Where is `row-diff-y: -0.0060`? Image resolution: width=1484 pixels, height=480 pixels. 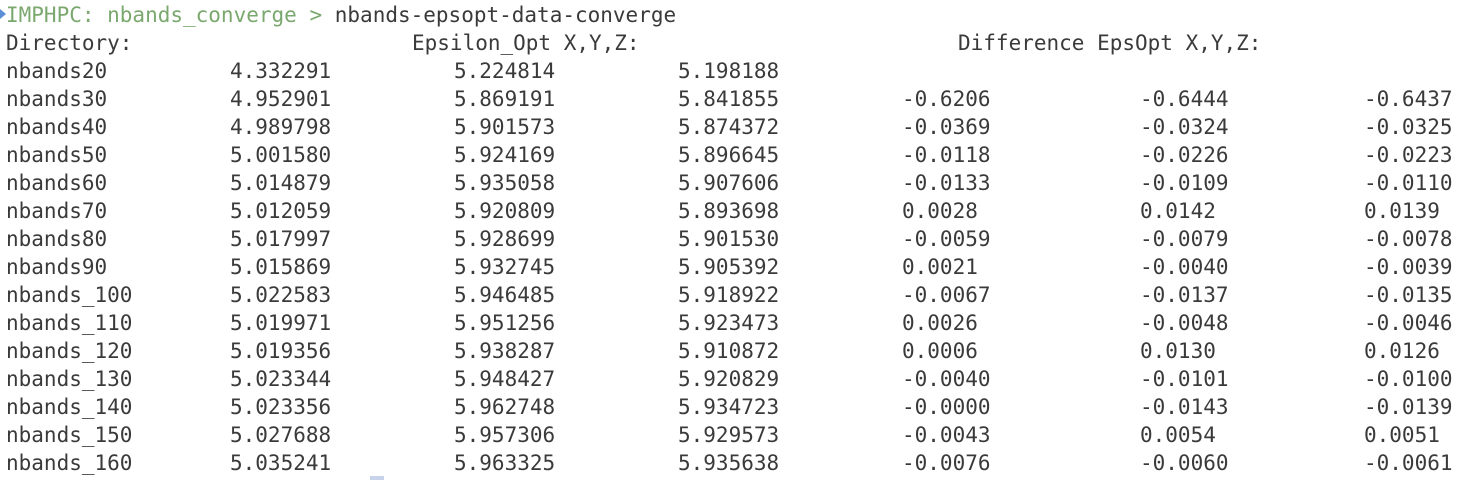
row-diff-y: -0.0060 is located at coordinates (1184, 463).